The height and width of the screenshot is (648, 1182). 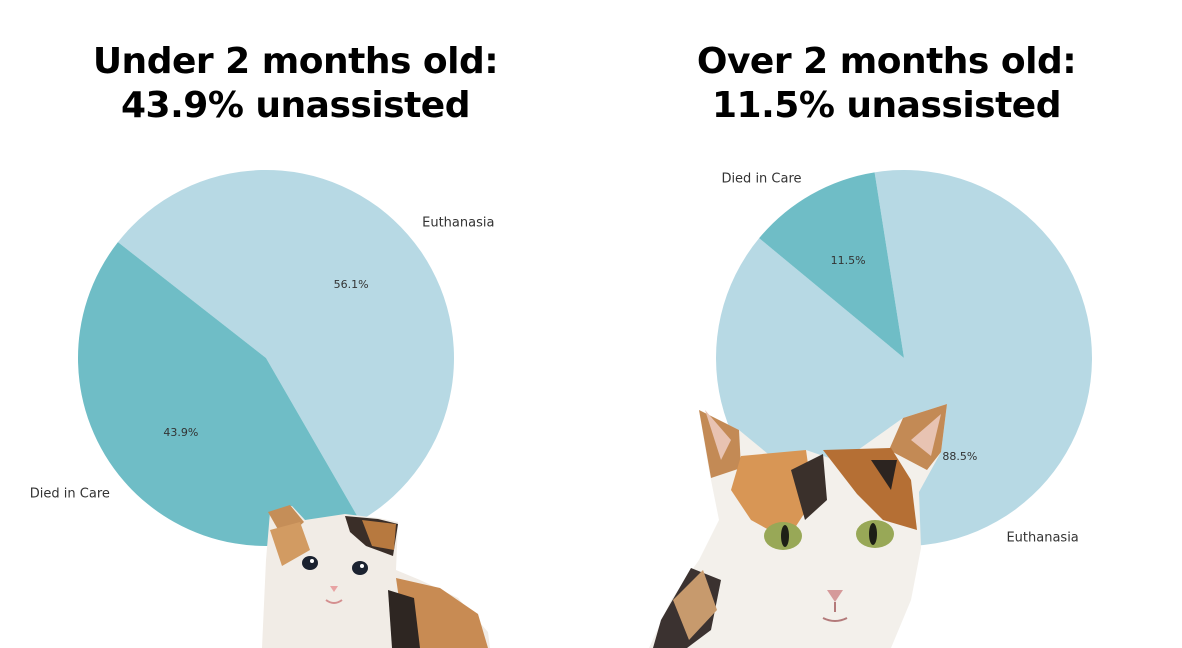 I want to click on chart-title: Under 2 months old: 43.9% unassisted, so click(x=295, y=84).